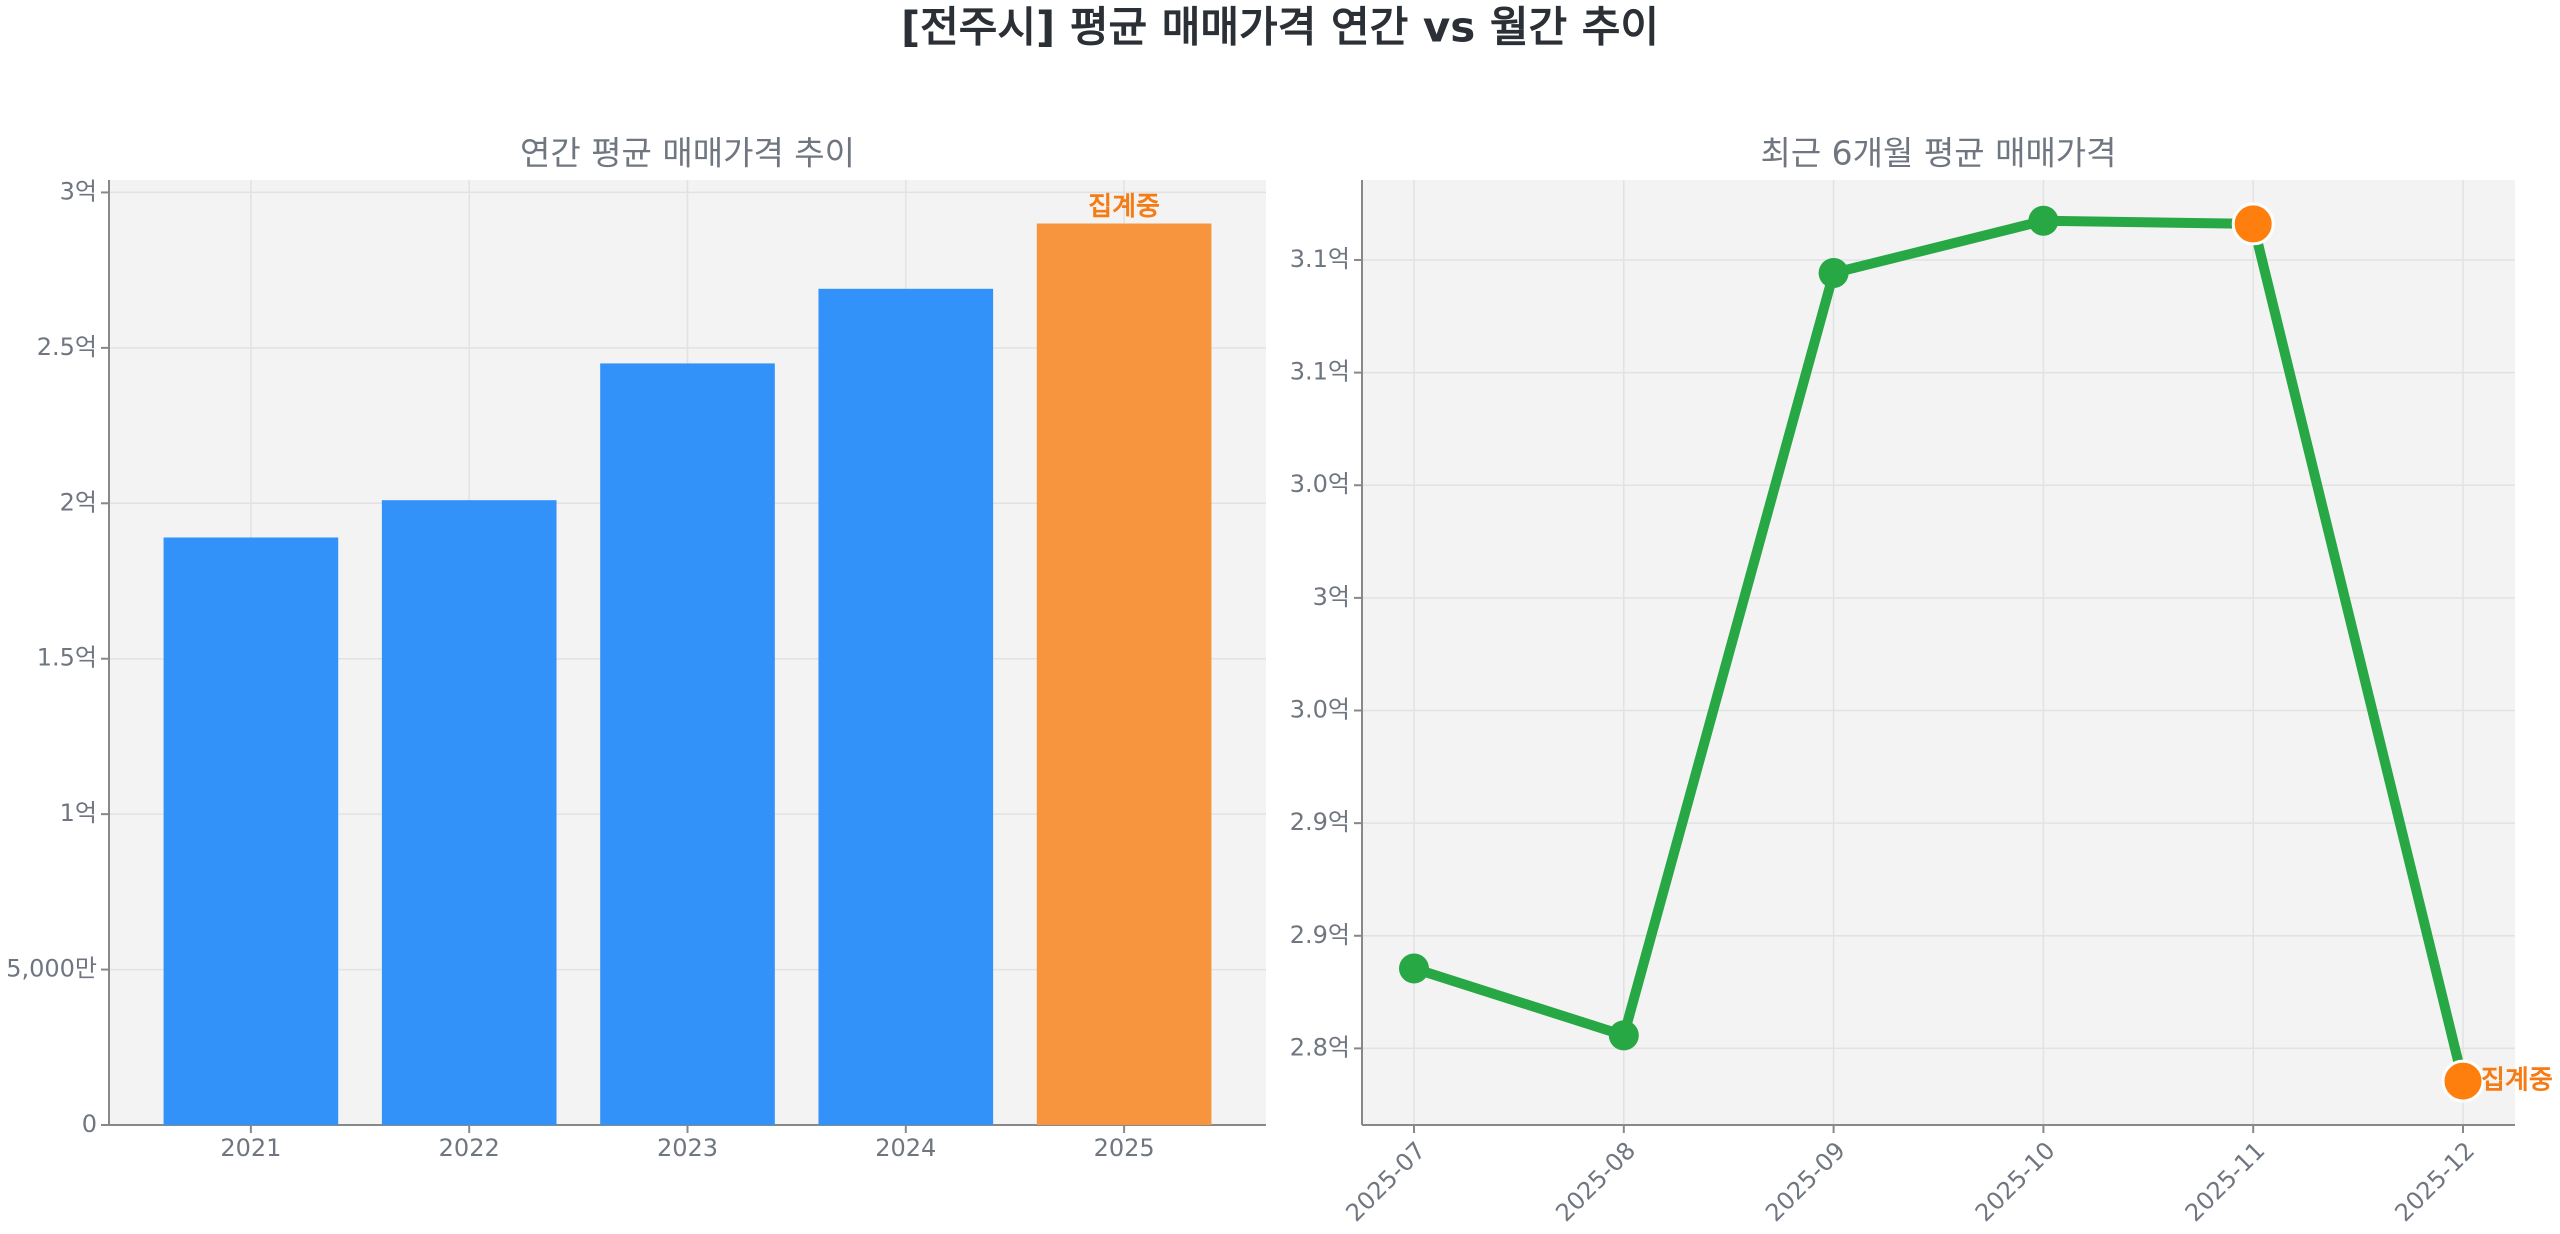 This screenshot has height=1234, width=2560. What do you see at coordinates (2434, 1181) in the screenshot?
I see `x-tick-label: 2025-12` at bounding box center [2434, 1181].